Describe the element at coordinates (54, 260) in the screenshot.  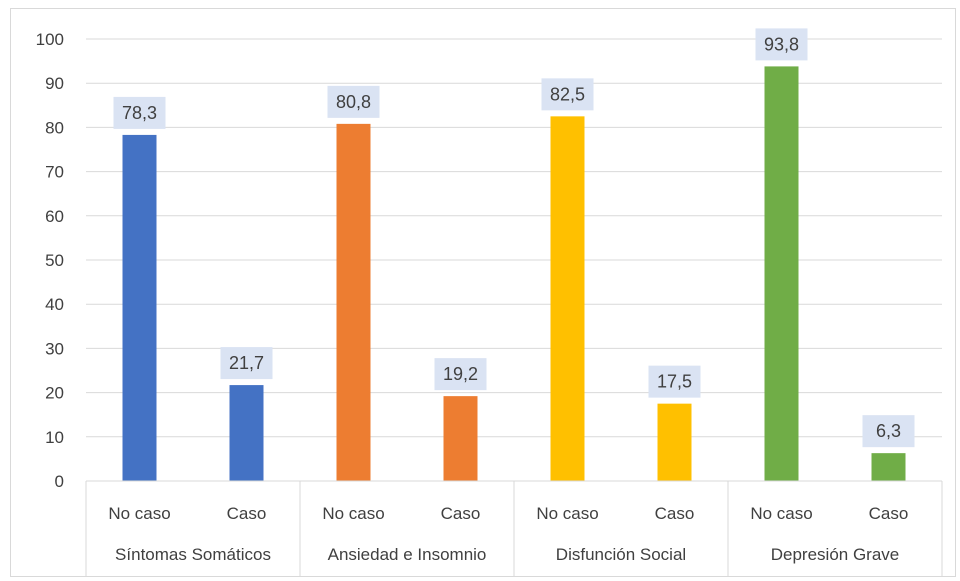
I see `y-tick-label: 50` at that location.